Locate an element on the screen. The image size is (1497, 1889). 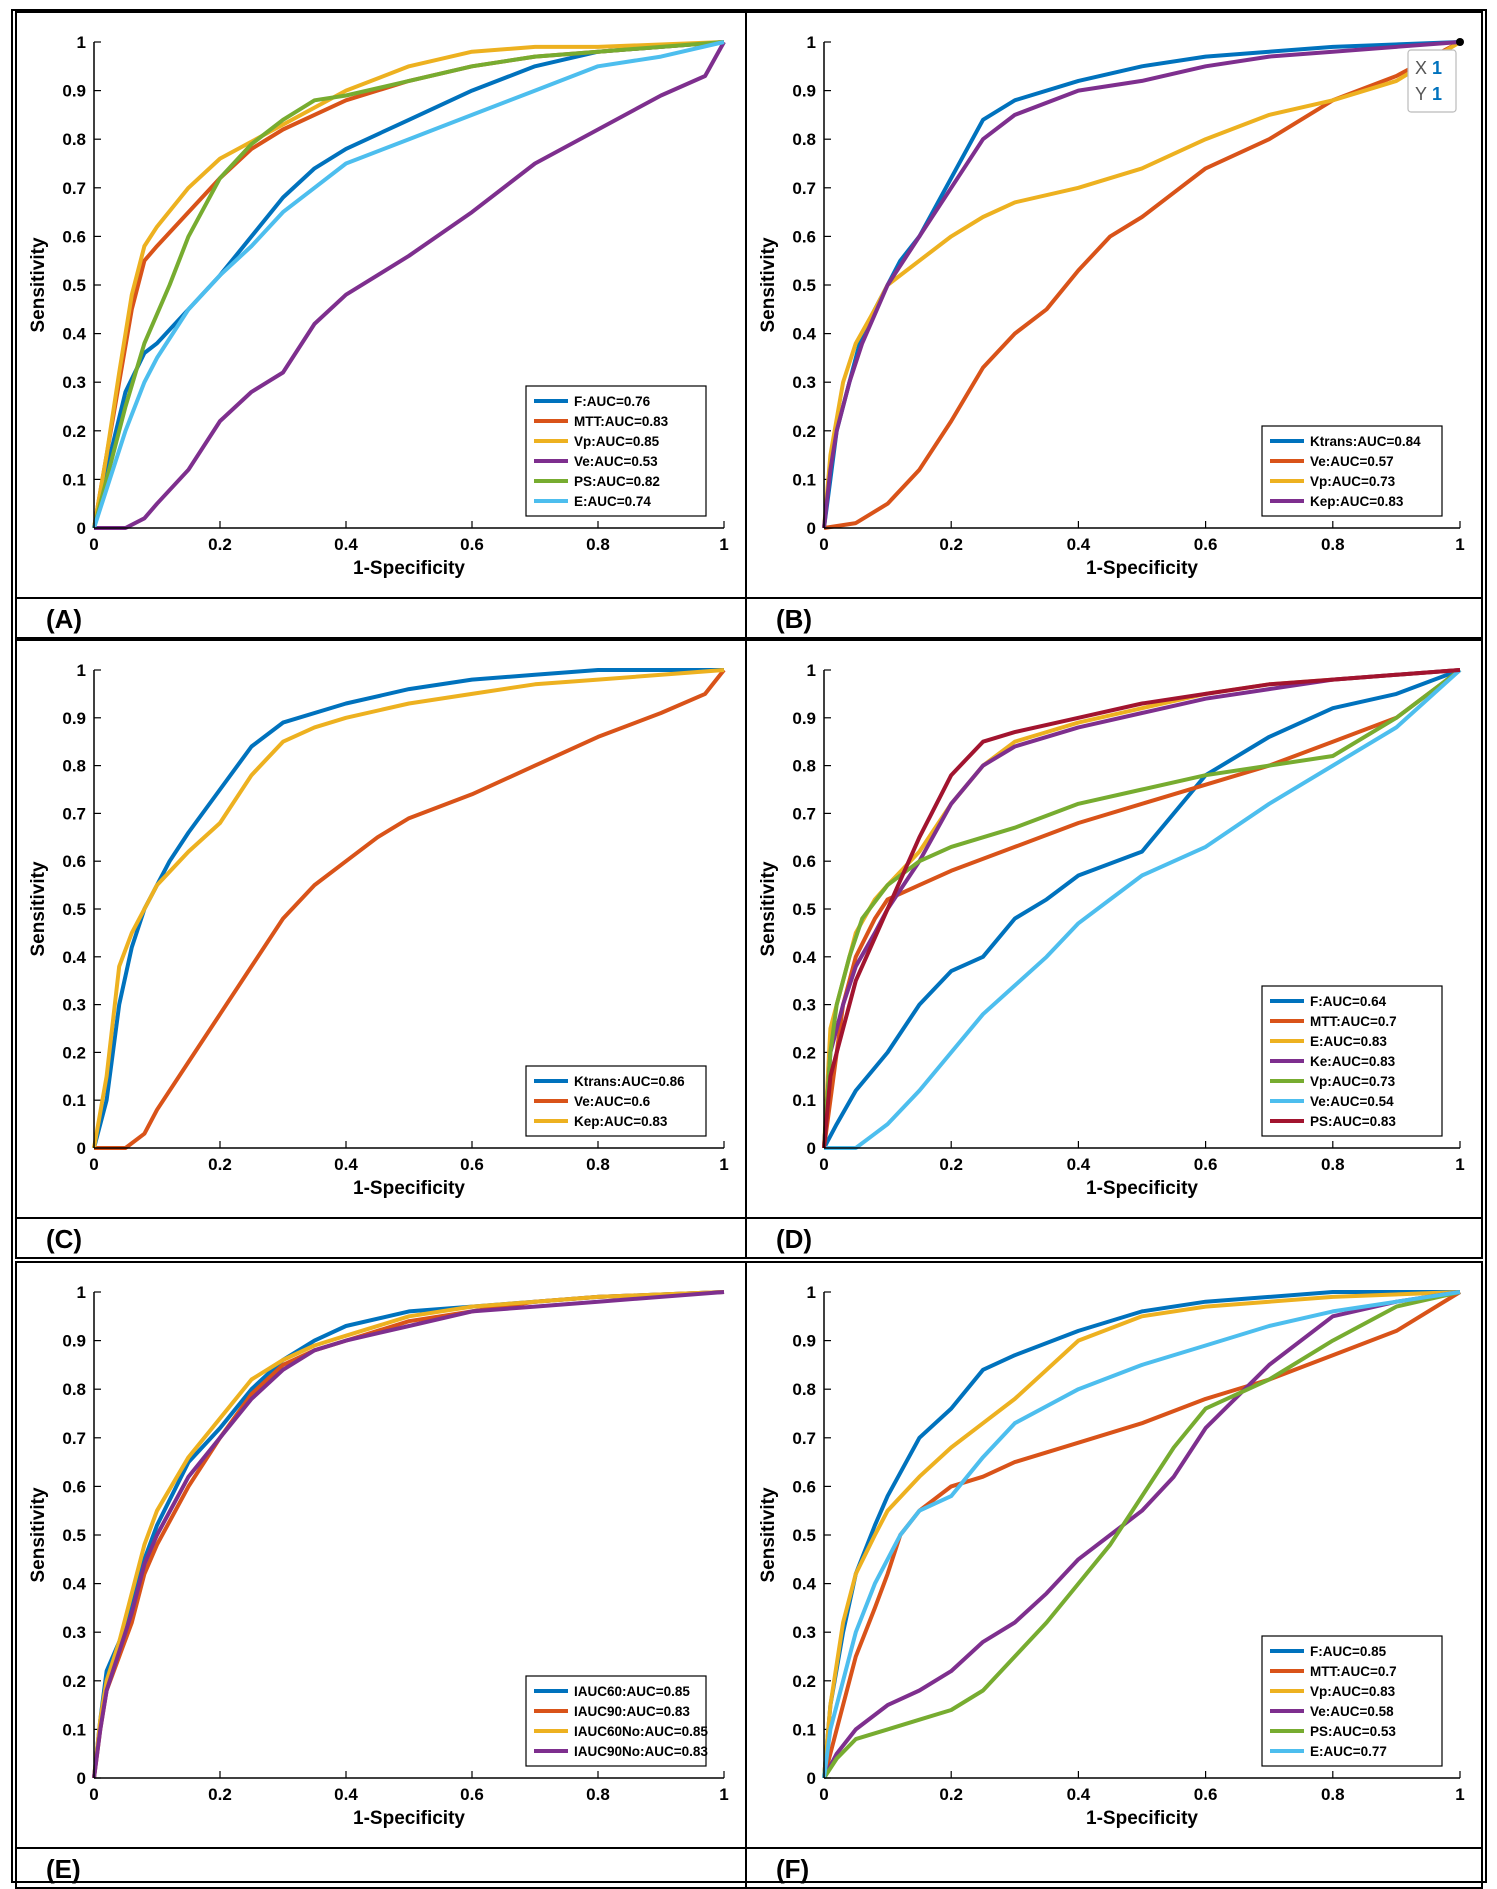
legend-entry: PS:AUC=0.53 is located at coordinates (1353, 1731).